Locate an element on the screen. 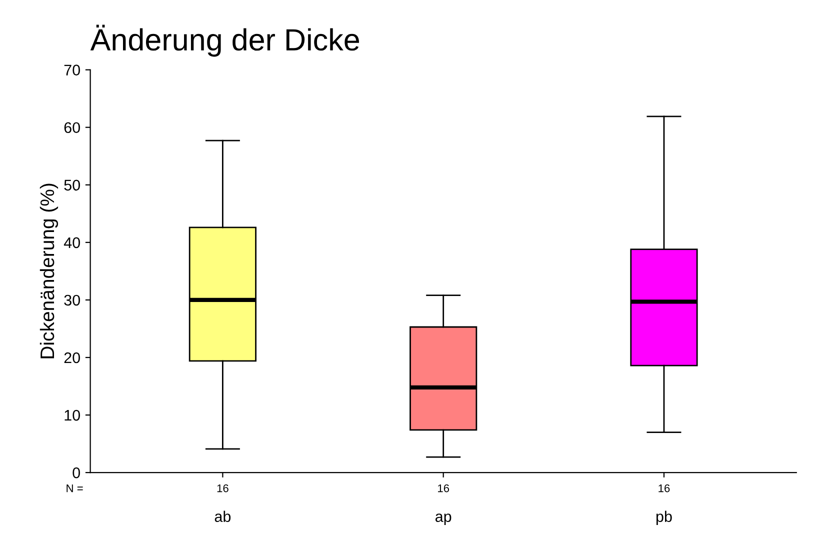 The height and width of the screenshot is (537, 821). y-tick-label: 50 is located at coordinates (72, 185).